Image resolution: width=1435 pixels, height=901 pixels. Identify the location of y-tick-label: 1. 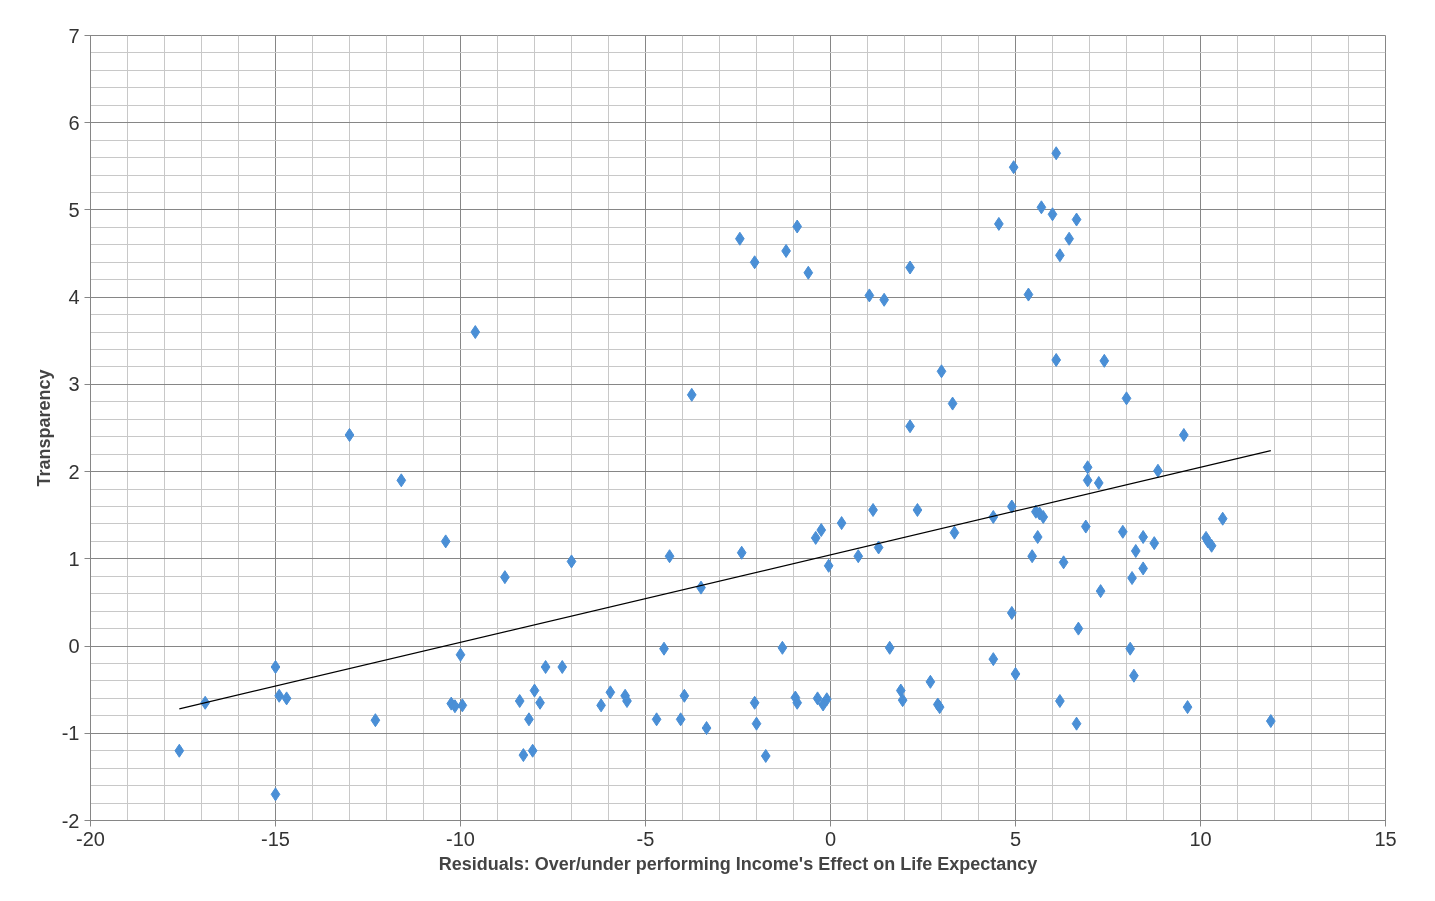
(74, 558).